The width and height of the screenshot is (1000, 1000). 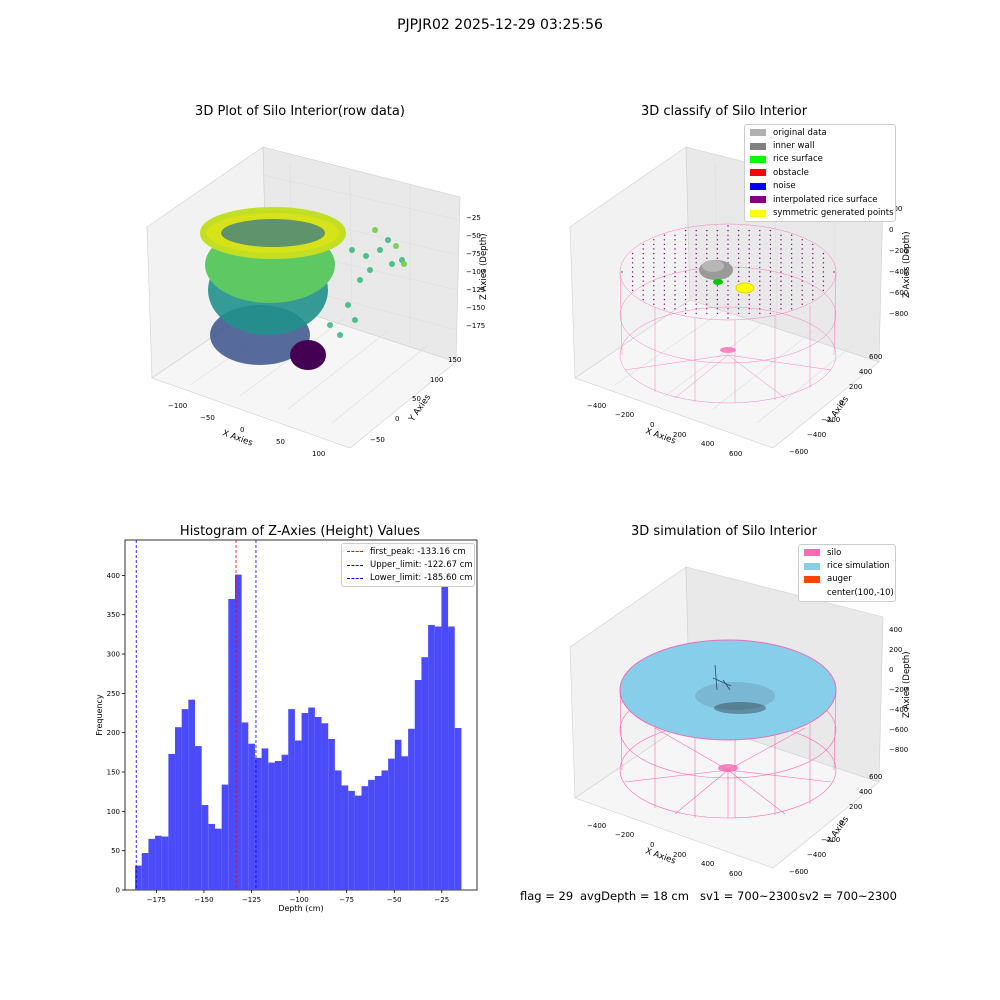 What do you see at coordinates (242, 430) in the screenshot?
I see `raw-x-tick: 0` at bounding box center [242, 430].